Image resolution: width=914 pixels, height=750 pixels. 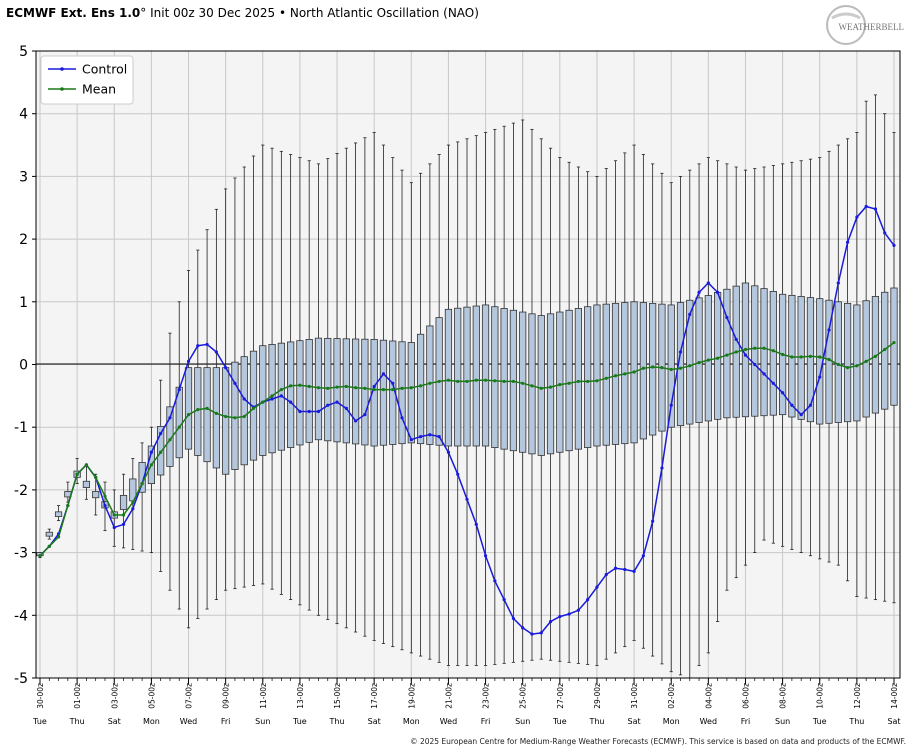 I want to click on weatherbell-logo: WEATHERBELL, so click(x=865, y=25).